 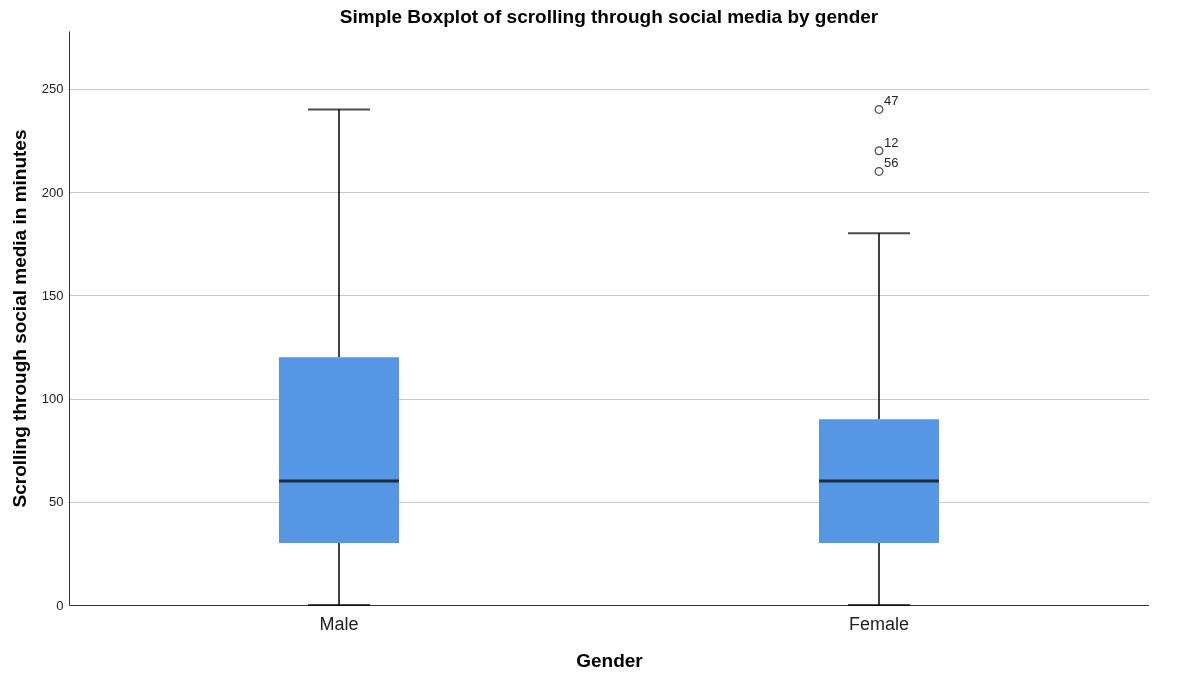 What do you see at coordinates (56, 502) in the screenshot?
I see `y-tick-label: 50` at bounding box center [56, 502].